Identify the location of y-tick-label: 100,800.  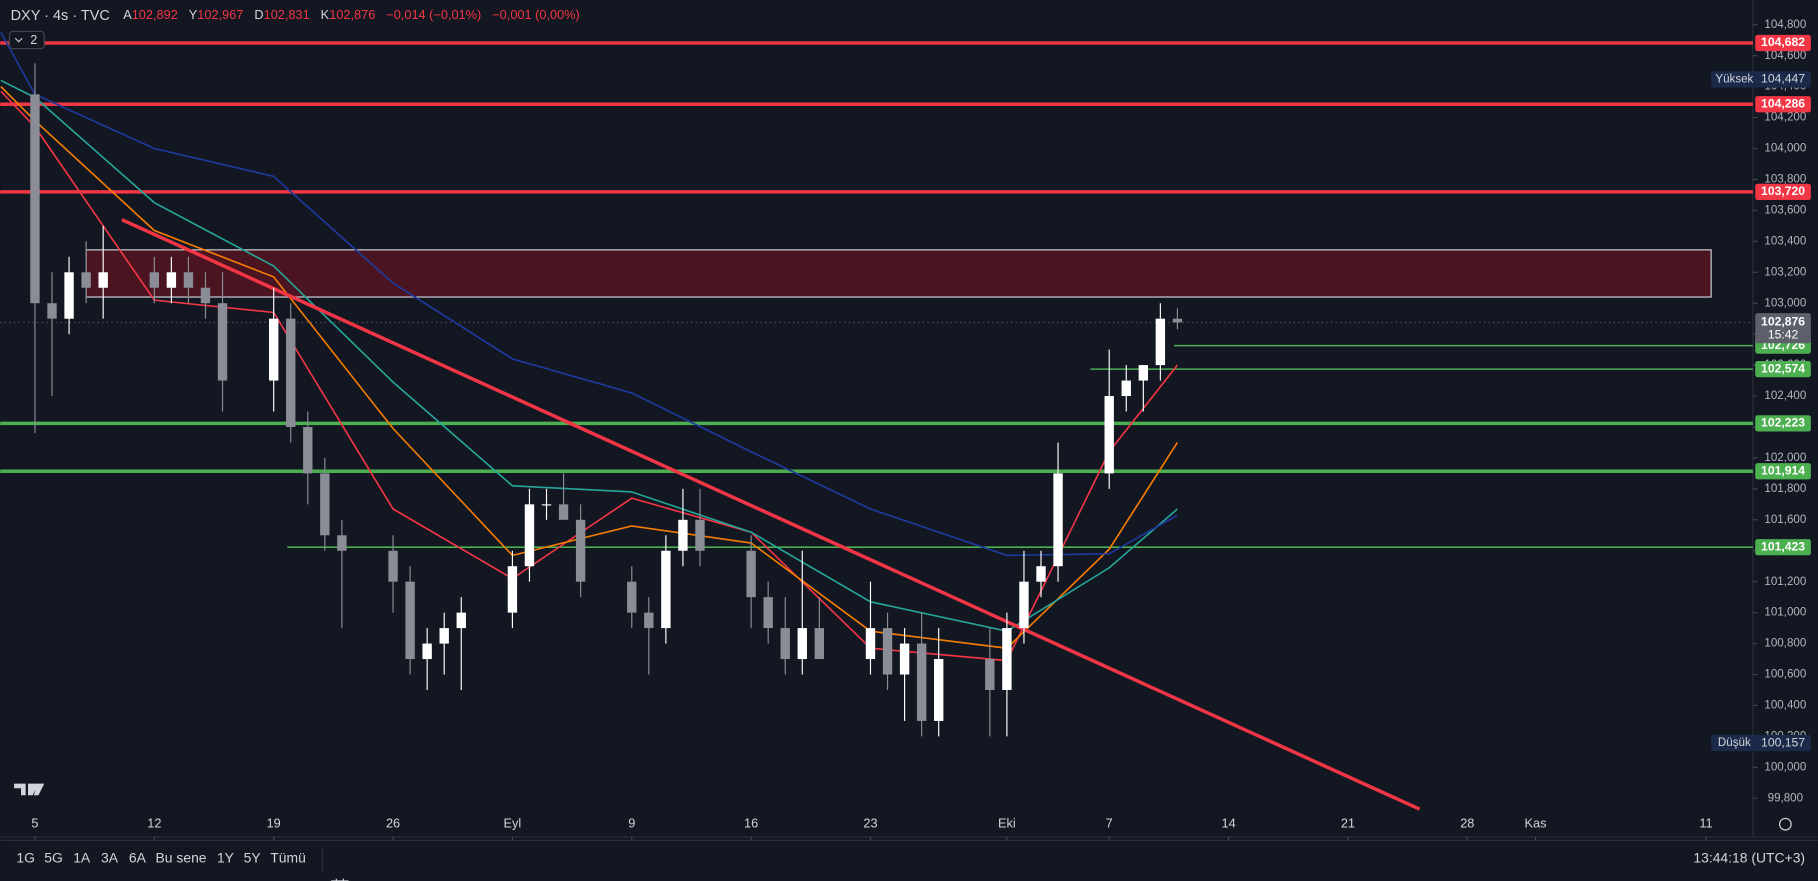
(1785, 644).